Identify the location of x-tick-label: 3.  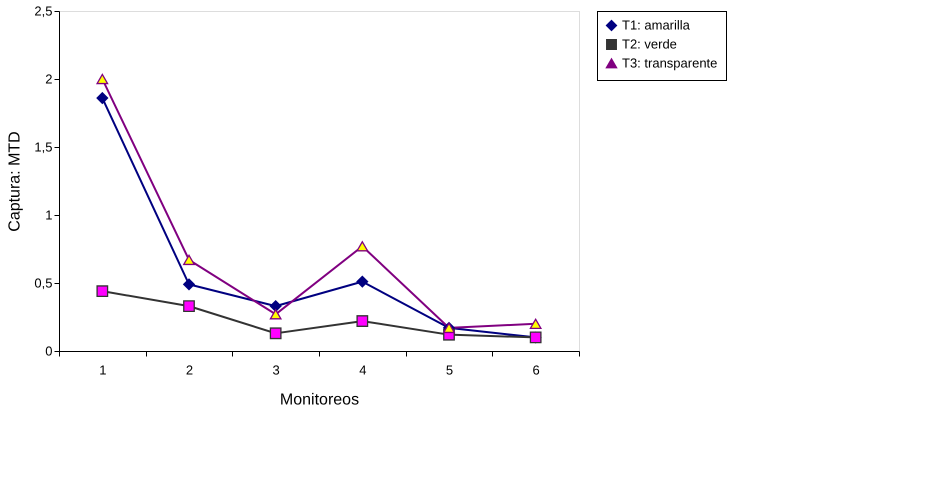
(276, 370).